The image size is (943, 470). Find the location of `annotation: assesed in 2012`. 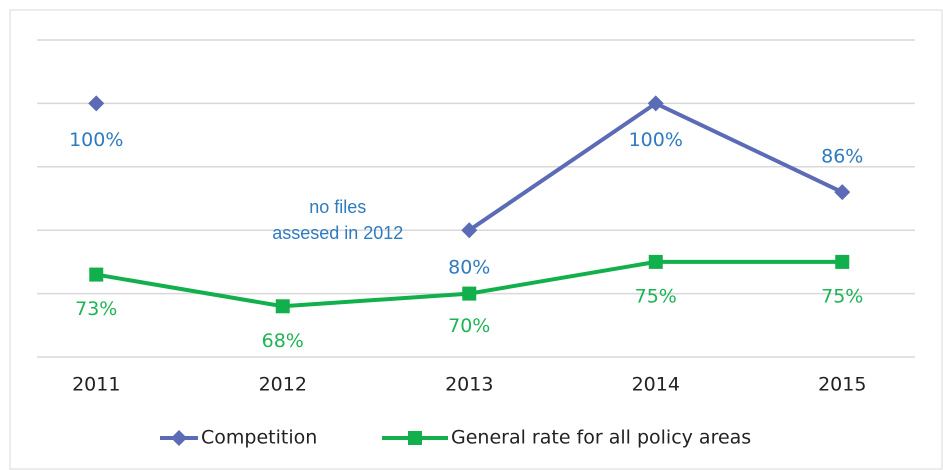

annotation: assesed in 2012 is located at coordinates (337, 233).